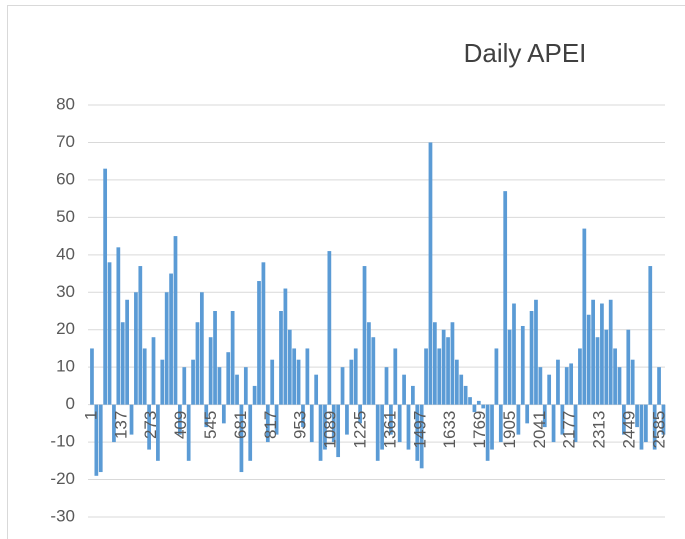  I want to click on y-tick-label: 70, so click(65, 141).